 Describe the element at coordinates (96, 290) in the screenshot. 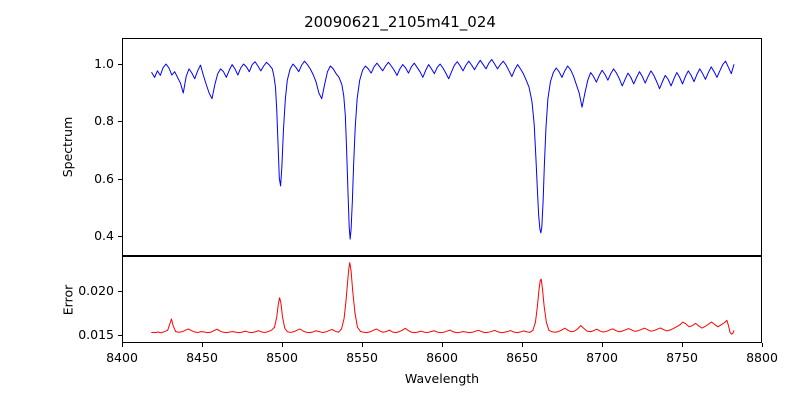

I see `error-y-tick-label: 0.020` at that location.